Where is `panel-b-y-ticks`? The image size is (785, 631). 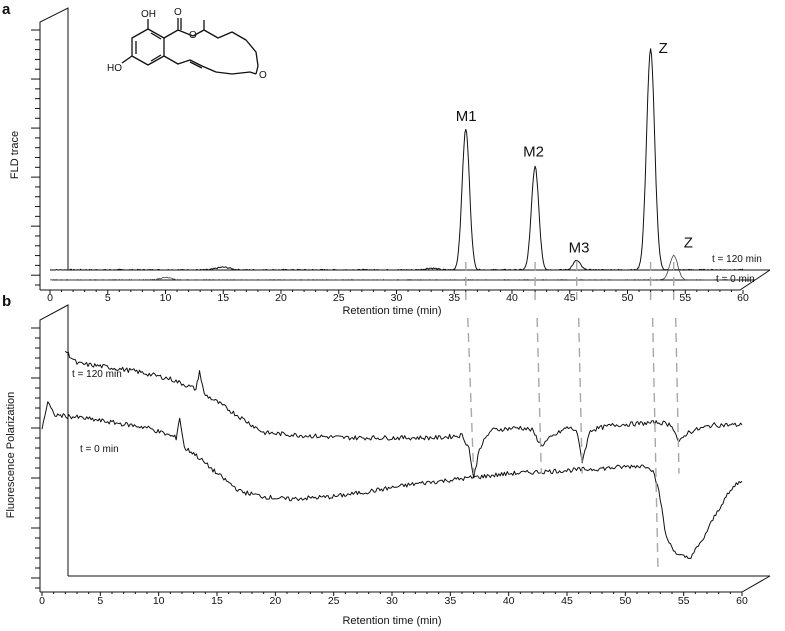
panel-b-y-ticks is located at coordinates (35, 458).